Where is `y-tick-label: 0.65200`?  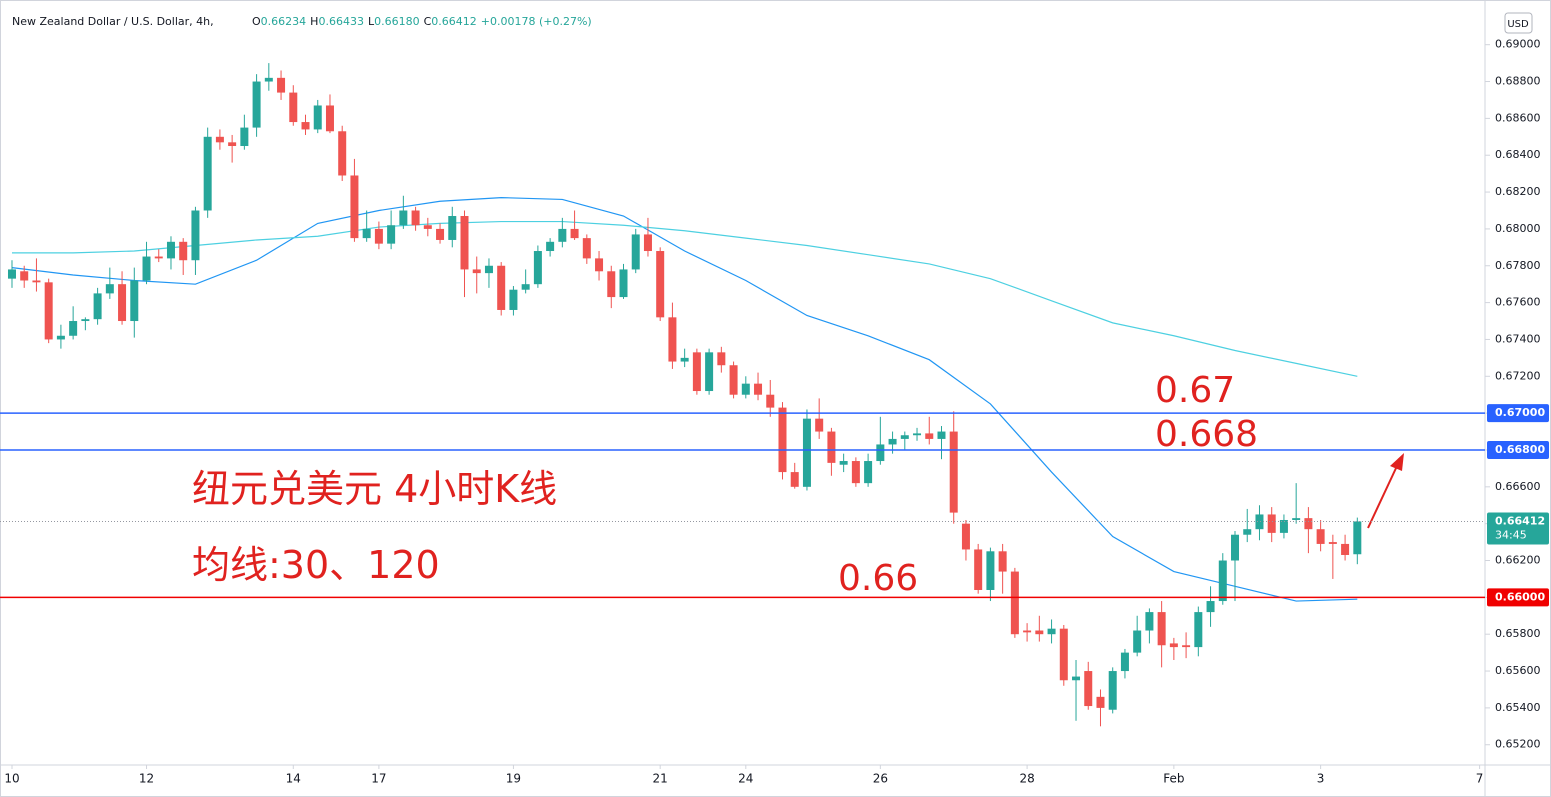 y-tick-label: 0.65200 is located at coordinates (1518, 744).